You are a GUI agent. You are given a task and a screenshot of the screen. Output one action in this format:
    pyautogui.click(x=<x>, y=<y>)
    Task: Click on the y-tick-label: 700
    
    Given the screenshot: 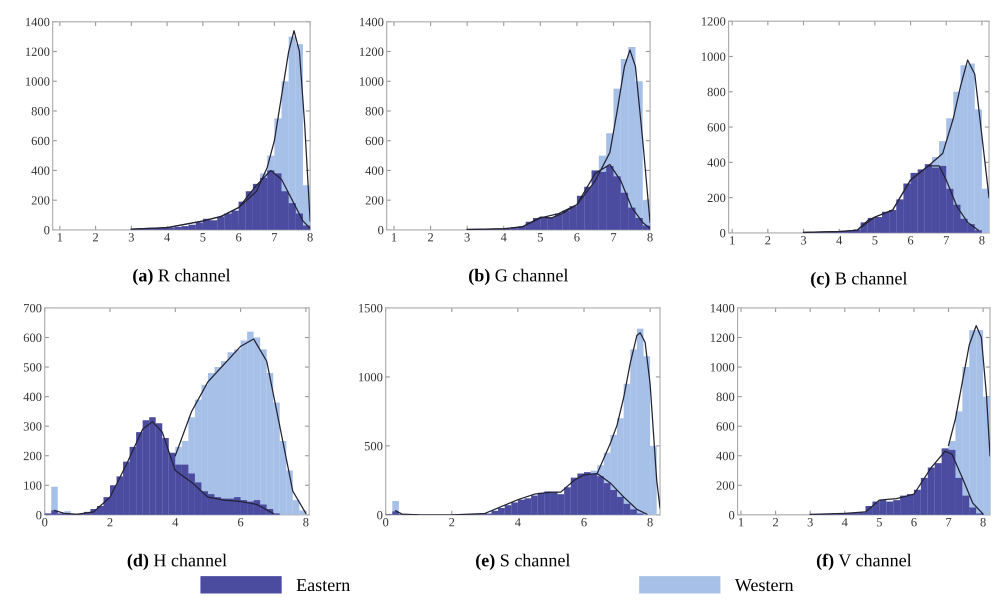 What is the action you would take?
    pyautogui.click(x=33, y=308)
    